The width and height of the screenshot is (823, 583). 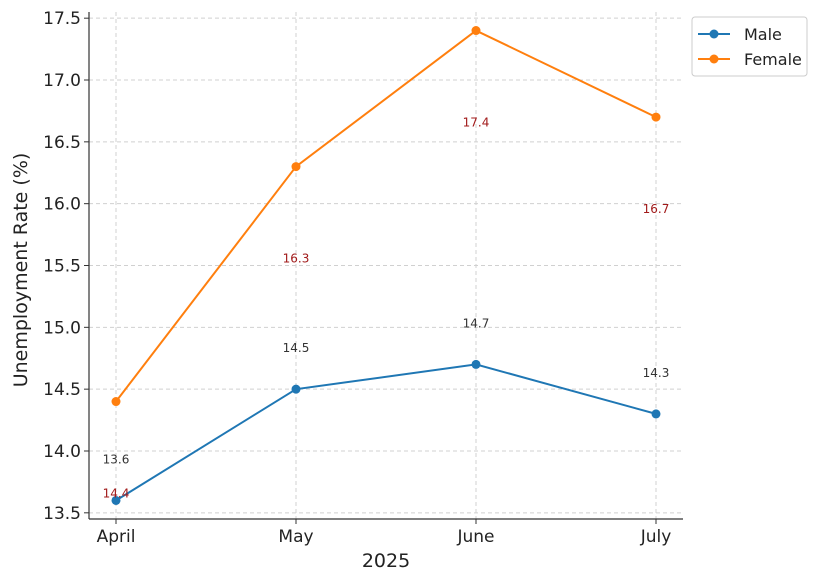 What do you see at coordinates (62, 19) in the screenshot?
I see `y-tick-label: 17.5` at bounding box center [62, 19].